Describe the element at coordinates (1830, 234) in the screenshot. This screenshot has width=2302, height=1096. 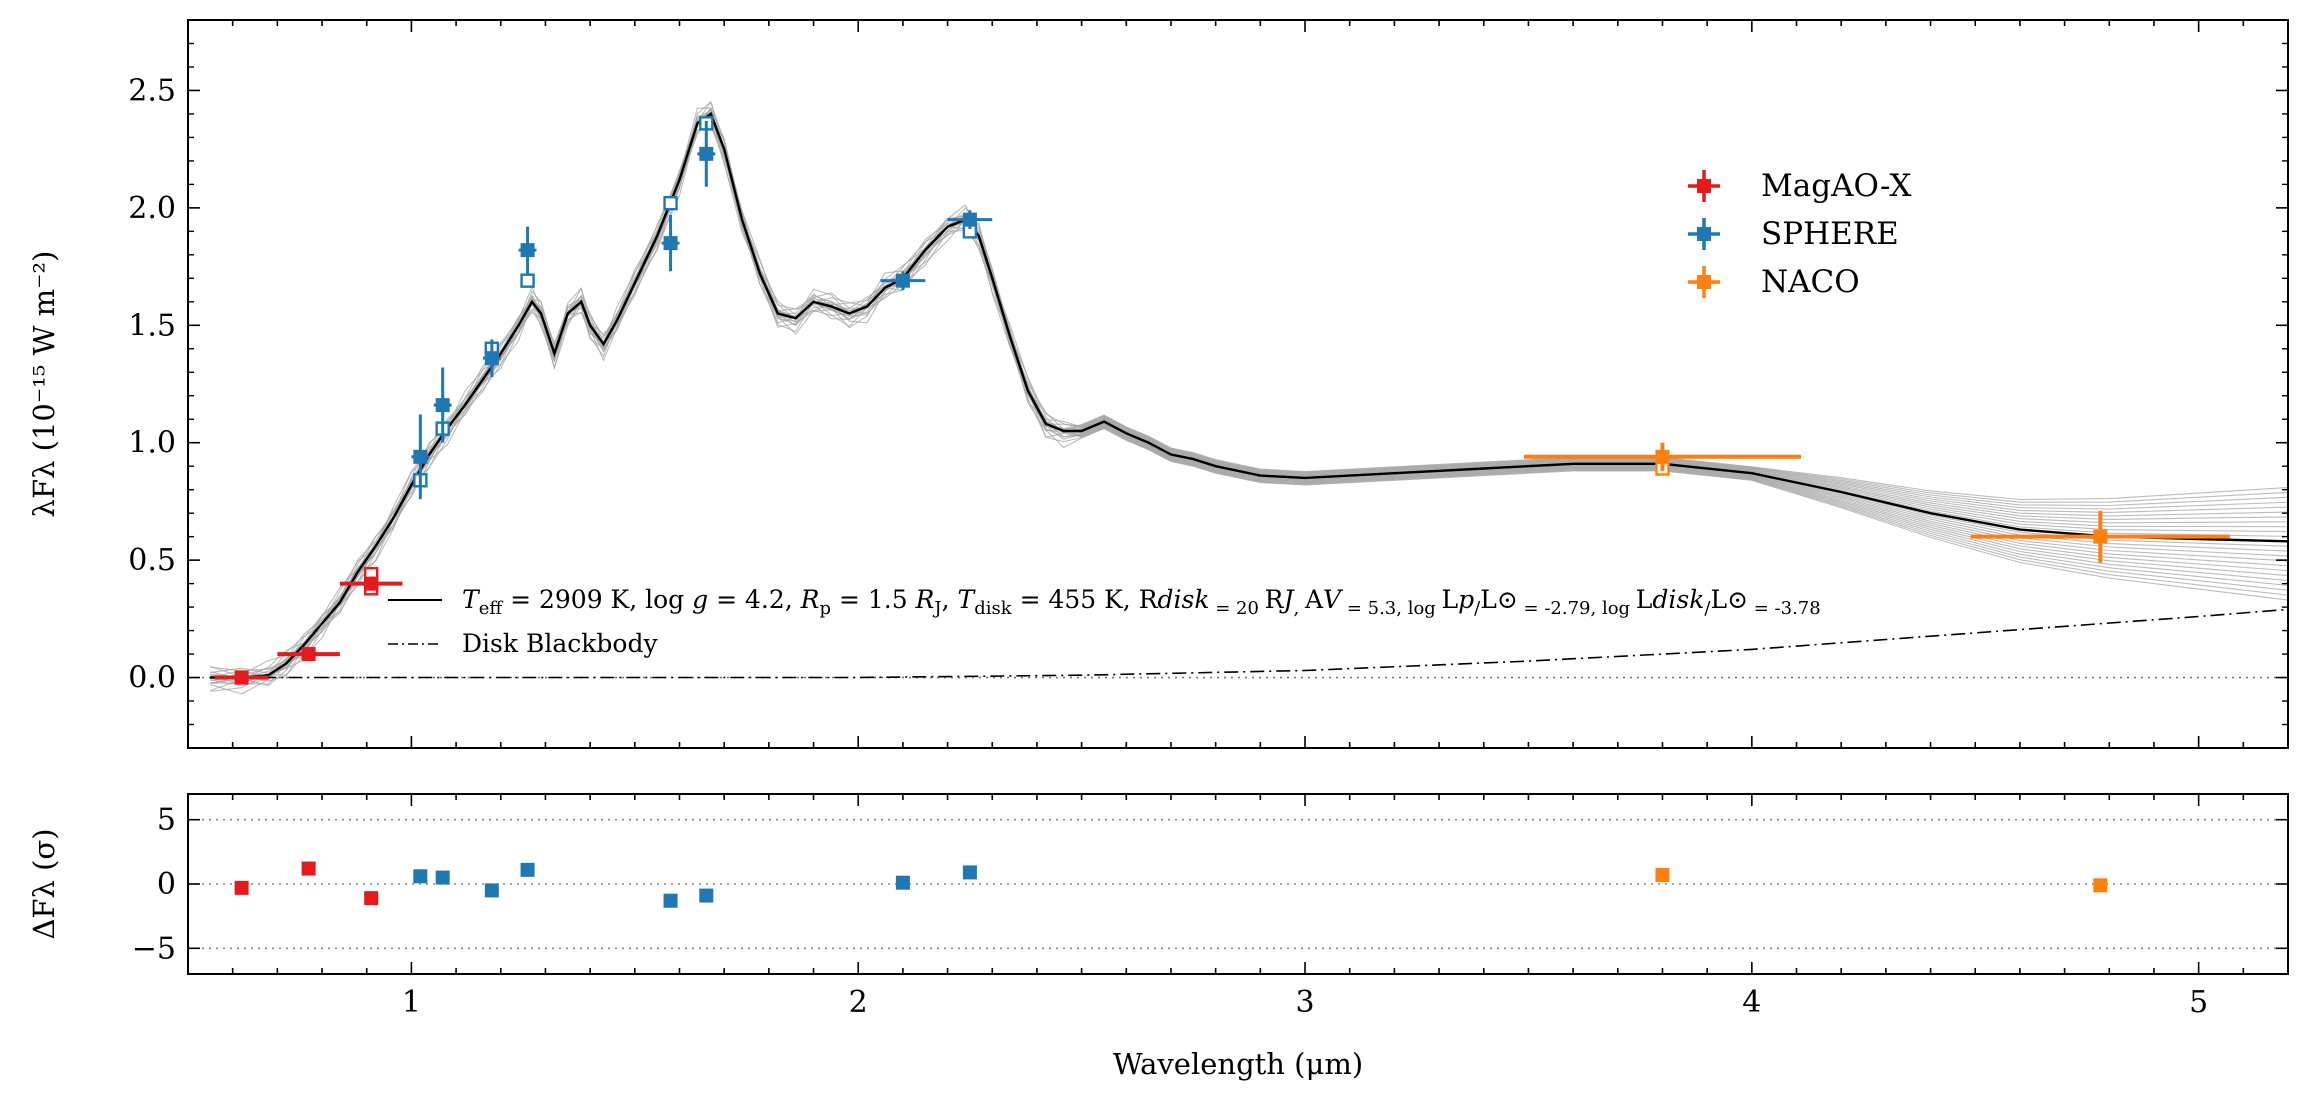
I see `legend-label: SPHERE` at that location.